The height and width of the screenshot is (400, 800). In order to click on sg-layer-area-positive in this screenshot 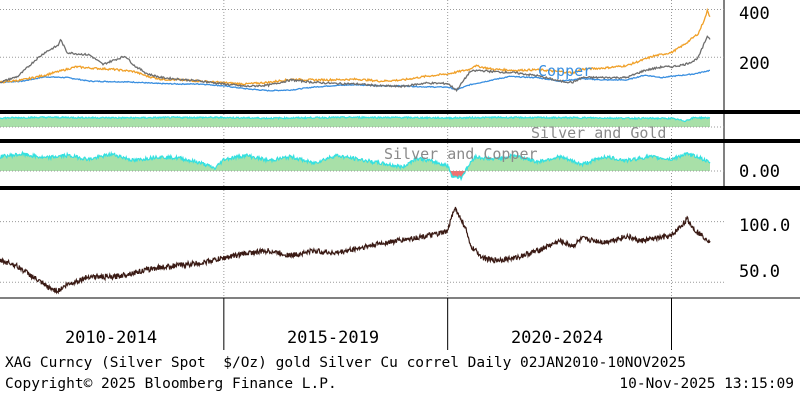, I will do `click(355, 121)`.